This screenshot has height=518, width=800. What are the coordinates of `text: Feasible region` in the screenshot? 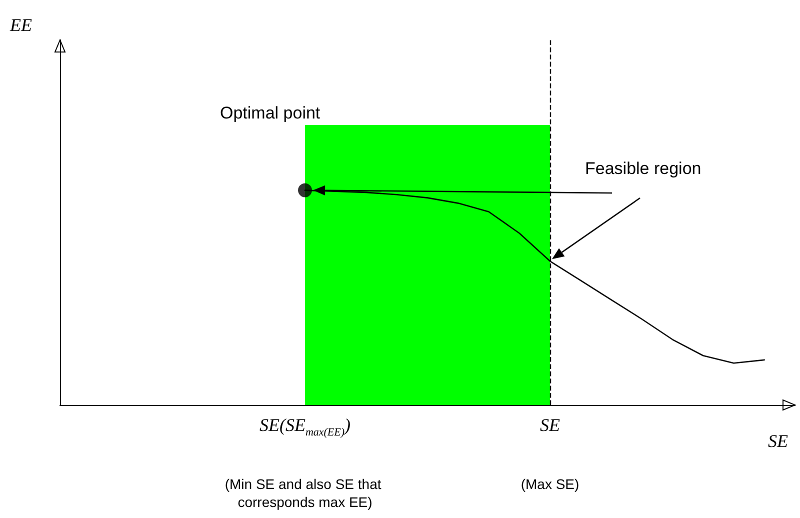 It's located at (643, 168).